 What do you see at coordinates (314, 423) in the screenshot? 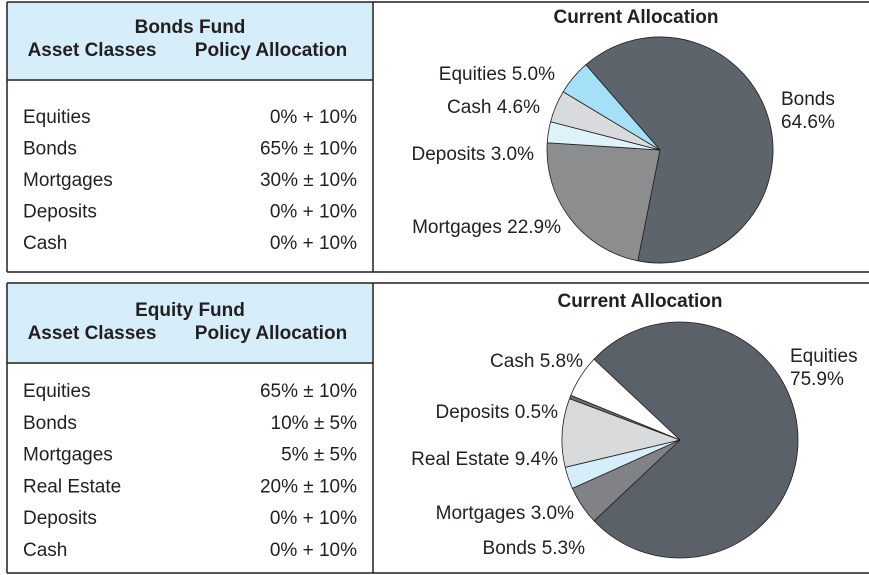
I see `table-cell: 10% ± 5%` at bounding box center [314, 423].